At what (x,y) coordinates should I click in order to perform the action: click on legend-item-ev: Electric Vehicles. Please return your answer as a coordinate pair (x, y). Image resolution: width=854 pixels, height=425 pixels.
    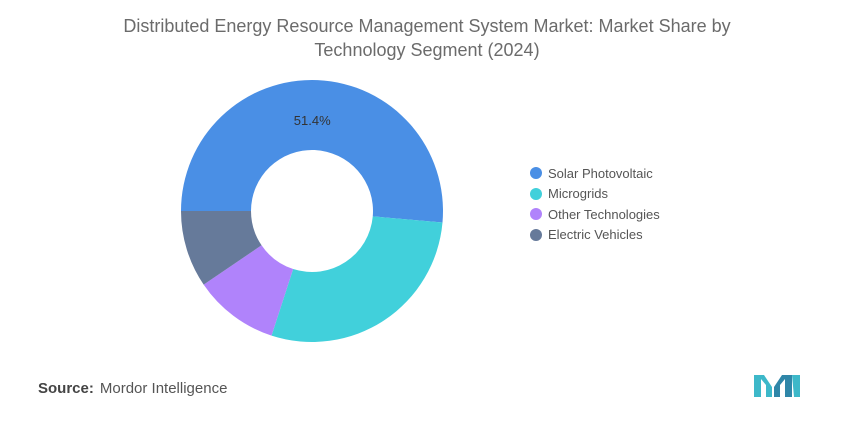
    Looking at the image, I should click on (595, 235).